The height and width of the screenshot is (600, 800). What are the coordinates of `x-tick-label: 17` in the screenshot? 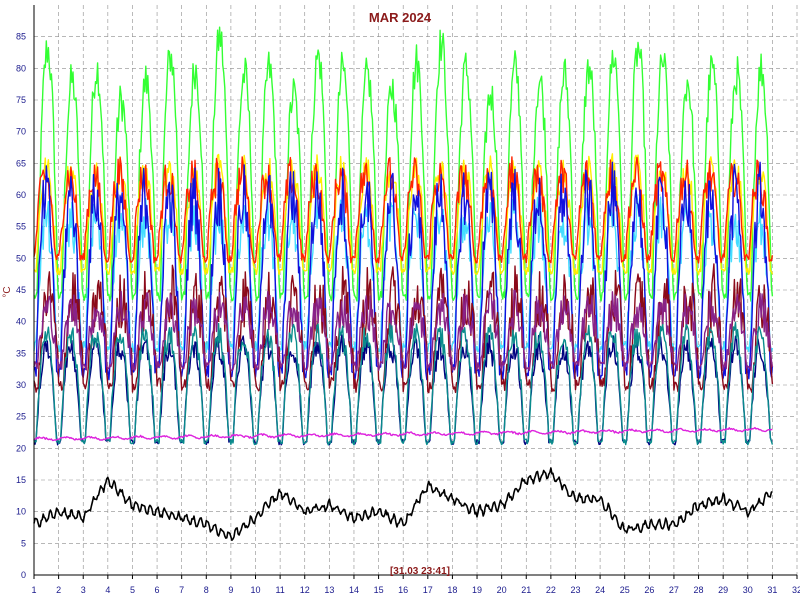 It's located at (428, 590).